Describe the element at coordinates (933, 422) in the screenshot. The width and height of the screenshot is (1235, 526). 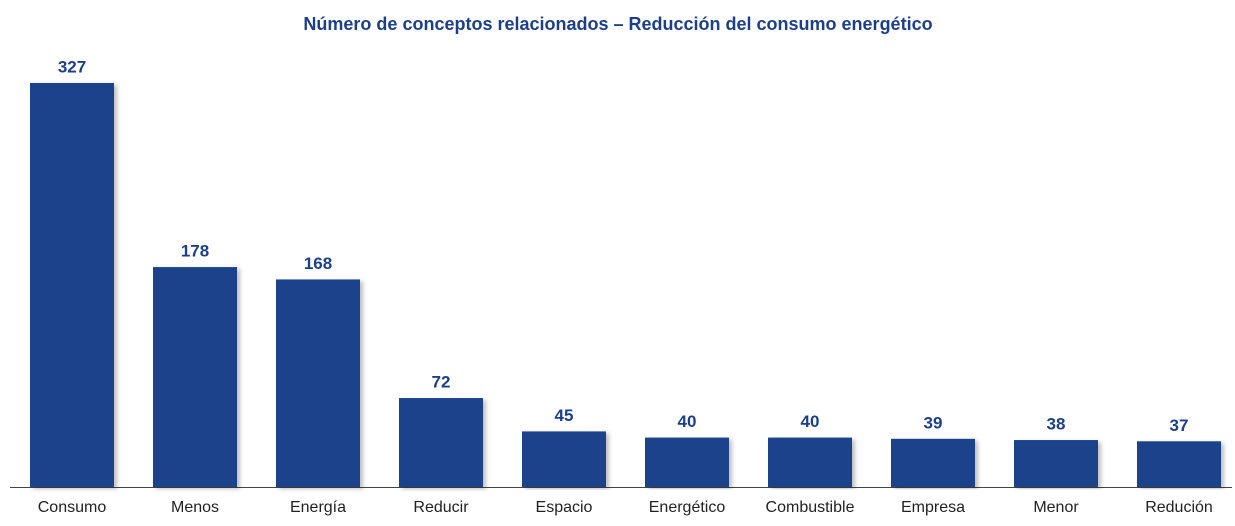
I see `data-label: 39` at that location.